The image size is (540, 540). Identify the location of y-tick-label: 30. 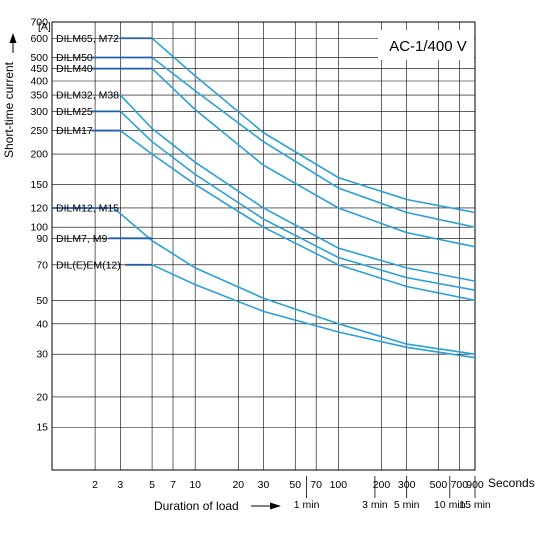
(42, 355).